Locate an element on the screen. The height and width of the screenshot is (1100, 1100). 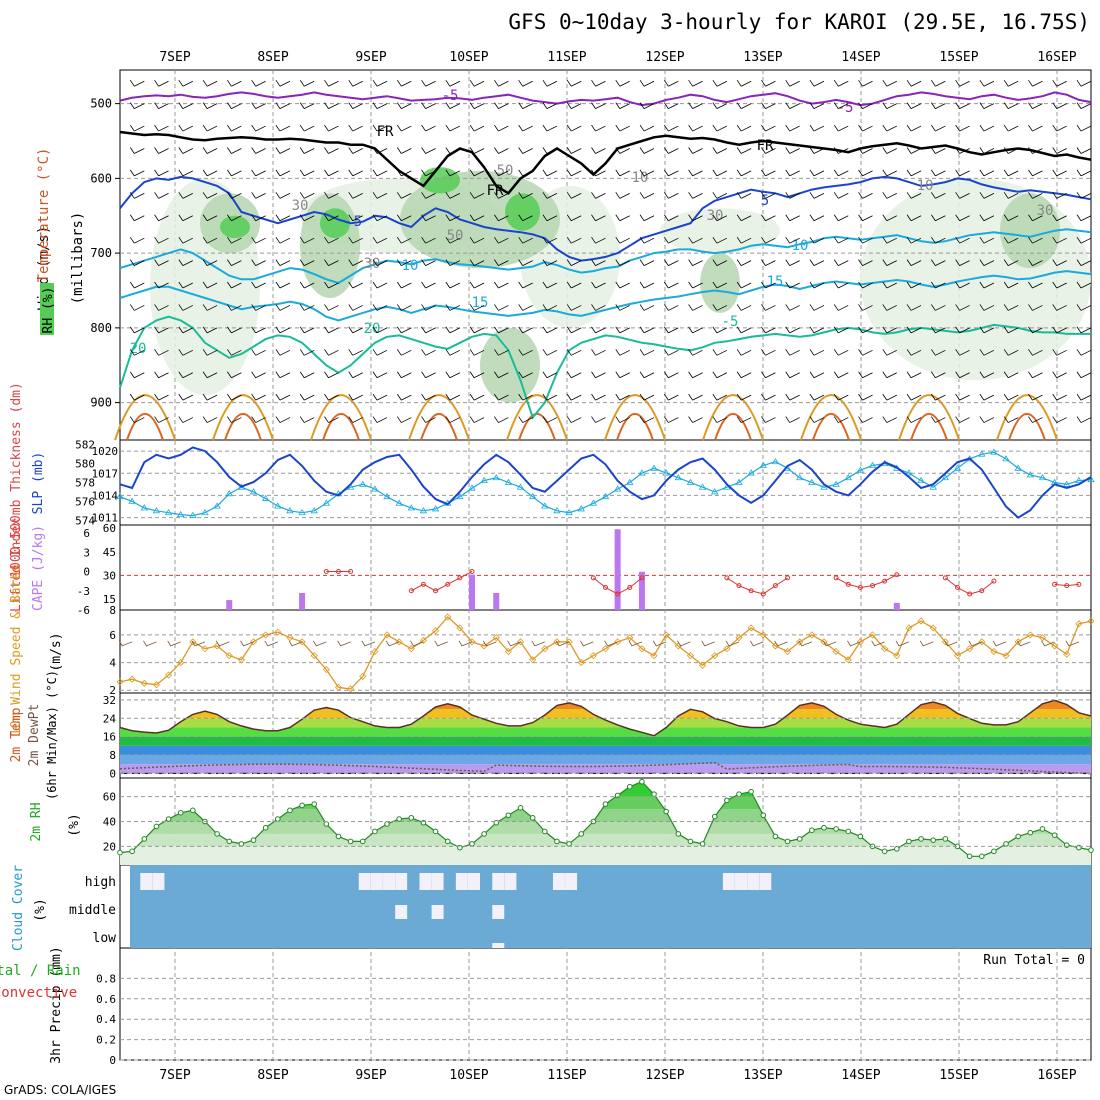
rh-side-label-pct: (%) is located at coordinates (74, 824).